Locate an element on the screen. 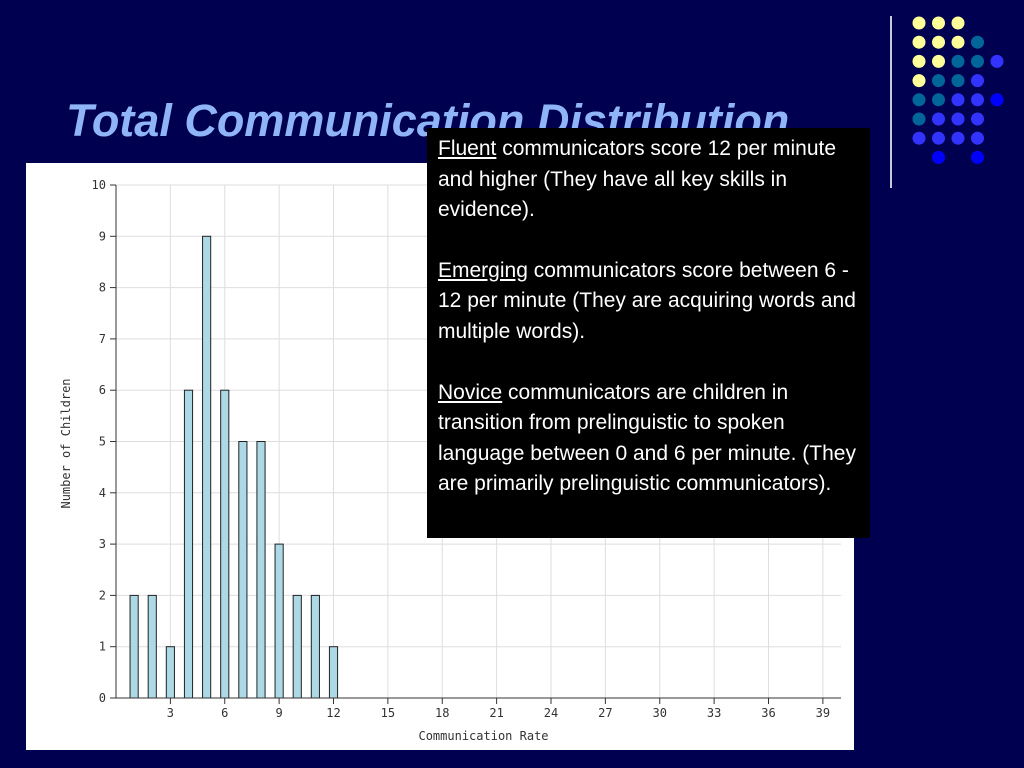  x-tick-label: 12 is located at coordinates (333, 713).